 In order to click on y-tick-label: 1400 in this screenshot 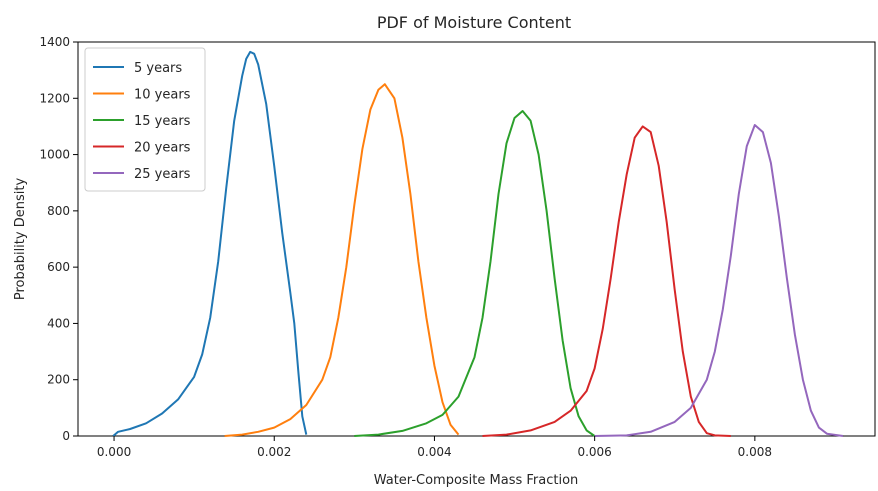, I will do `click(54, 42)`.